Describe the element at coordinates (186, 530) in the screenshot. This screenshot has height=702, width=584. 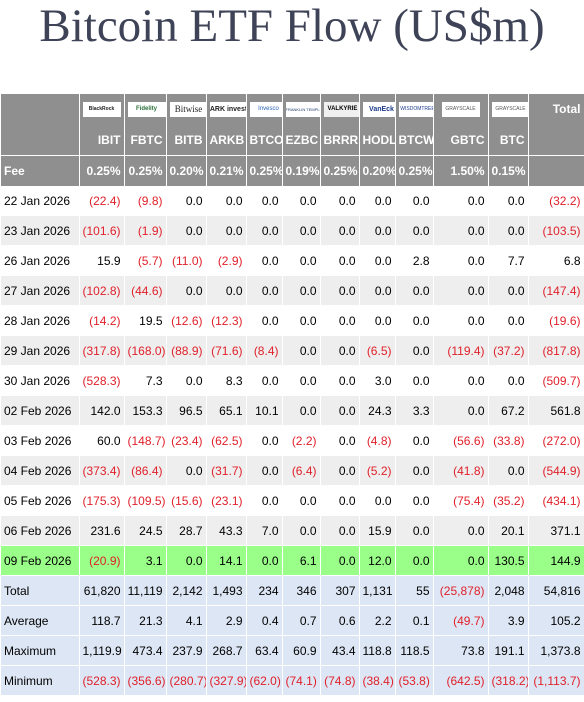
I see `flow-value: 28.7` at that location.